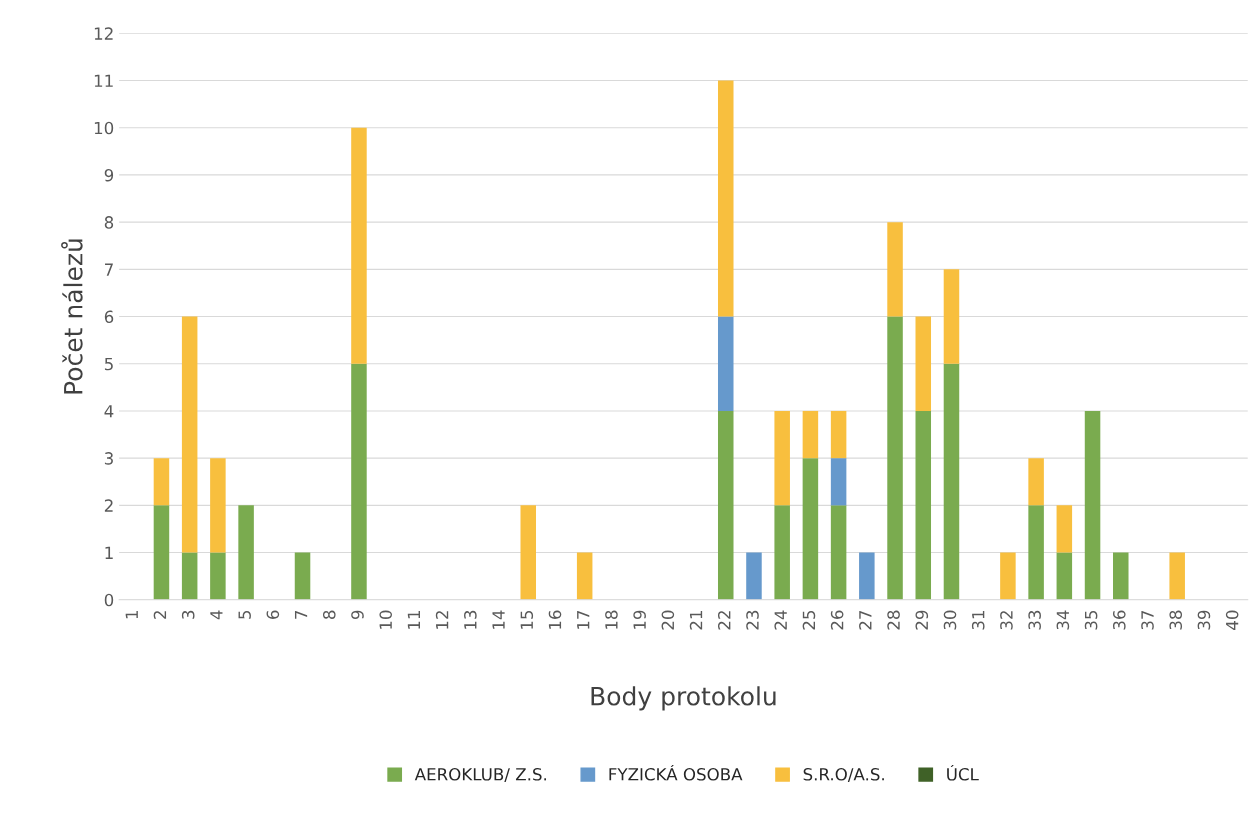  What do you see at coordinates (442, 620) in the screenshot?
I see `x-tick-label: 12` at bounding box center [442, 620].